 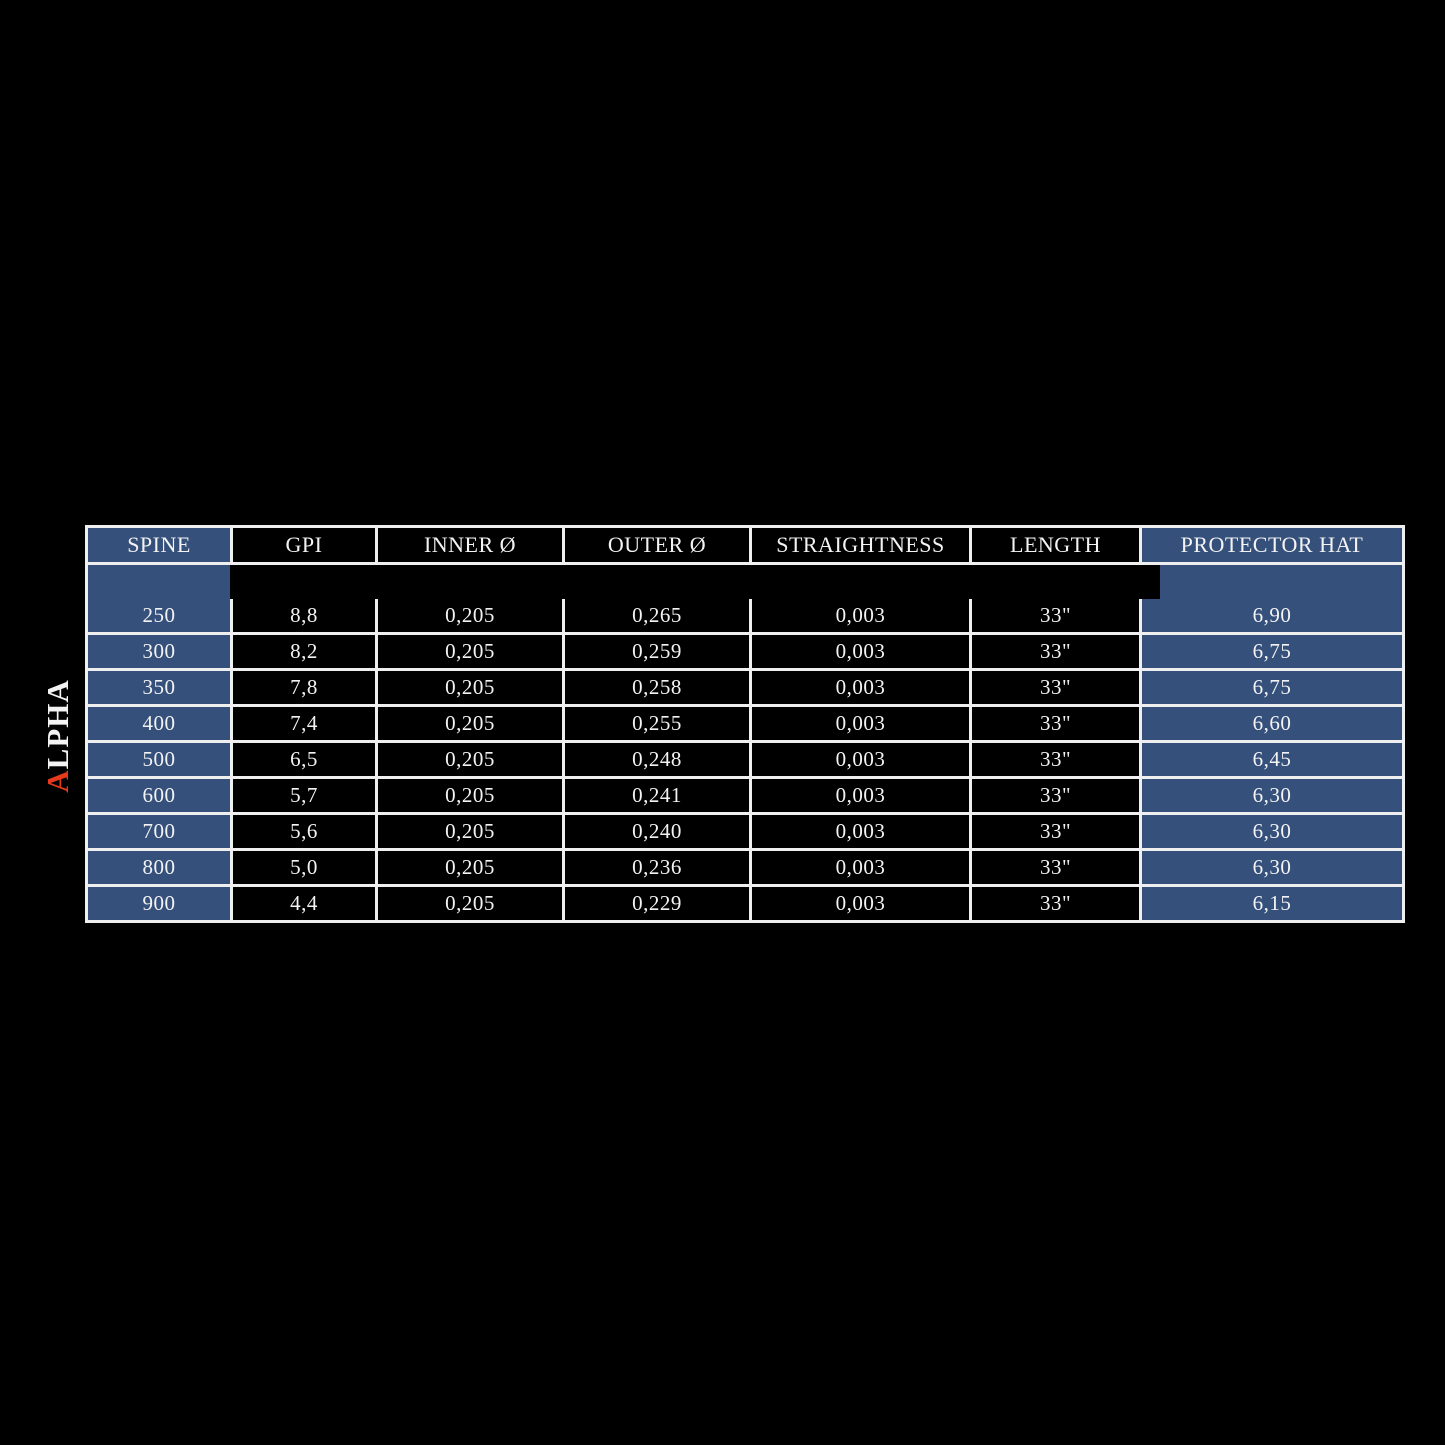 I want to click on column-header: INNER Ø, so click(x=468, y=545).